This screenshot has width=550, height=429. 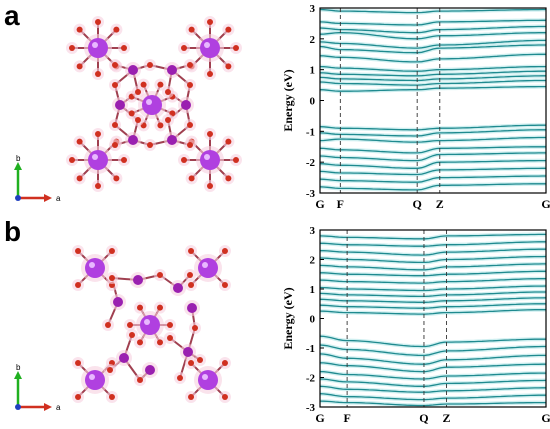 I want to click on crystal-structure-a, so click(x=154, y=104).